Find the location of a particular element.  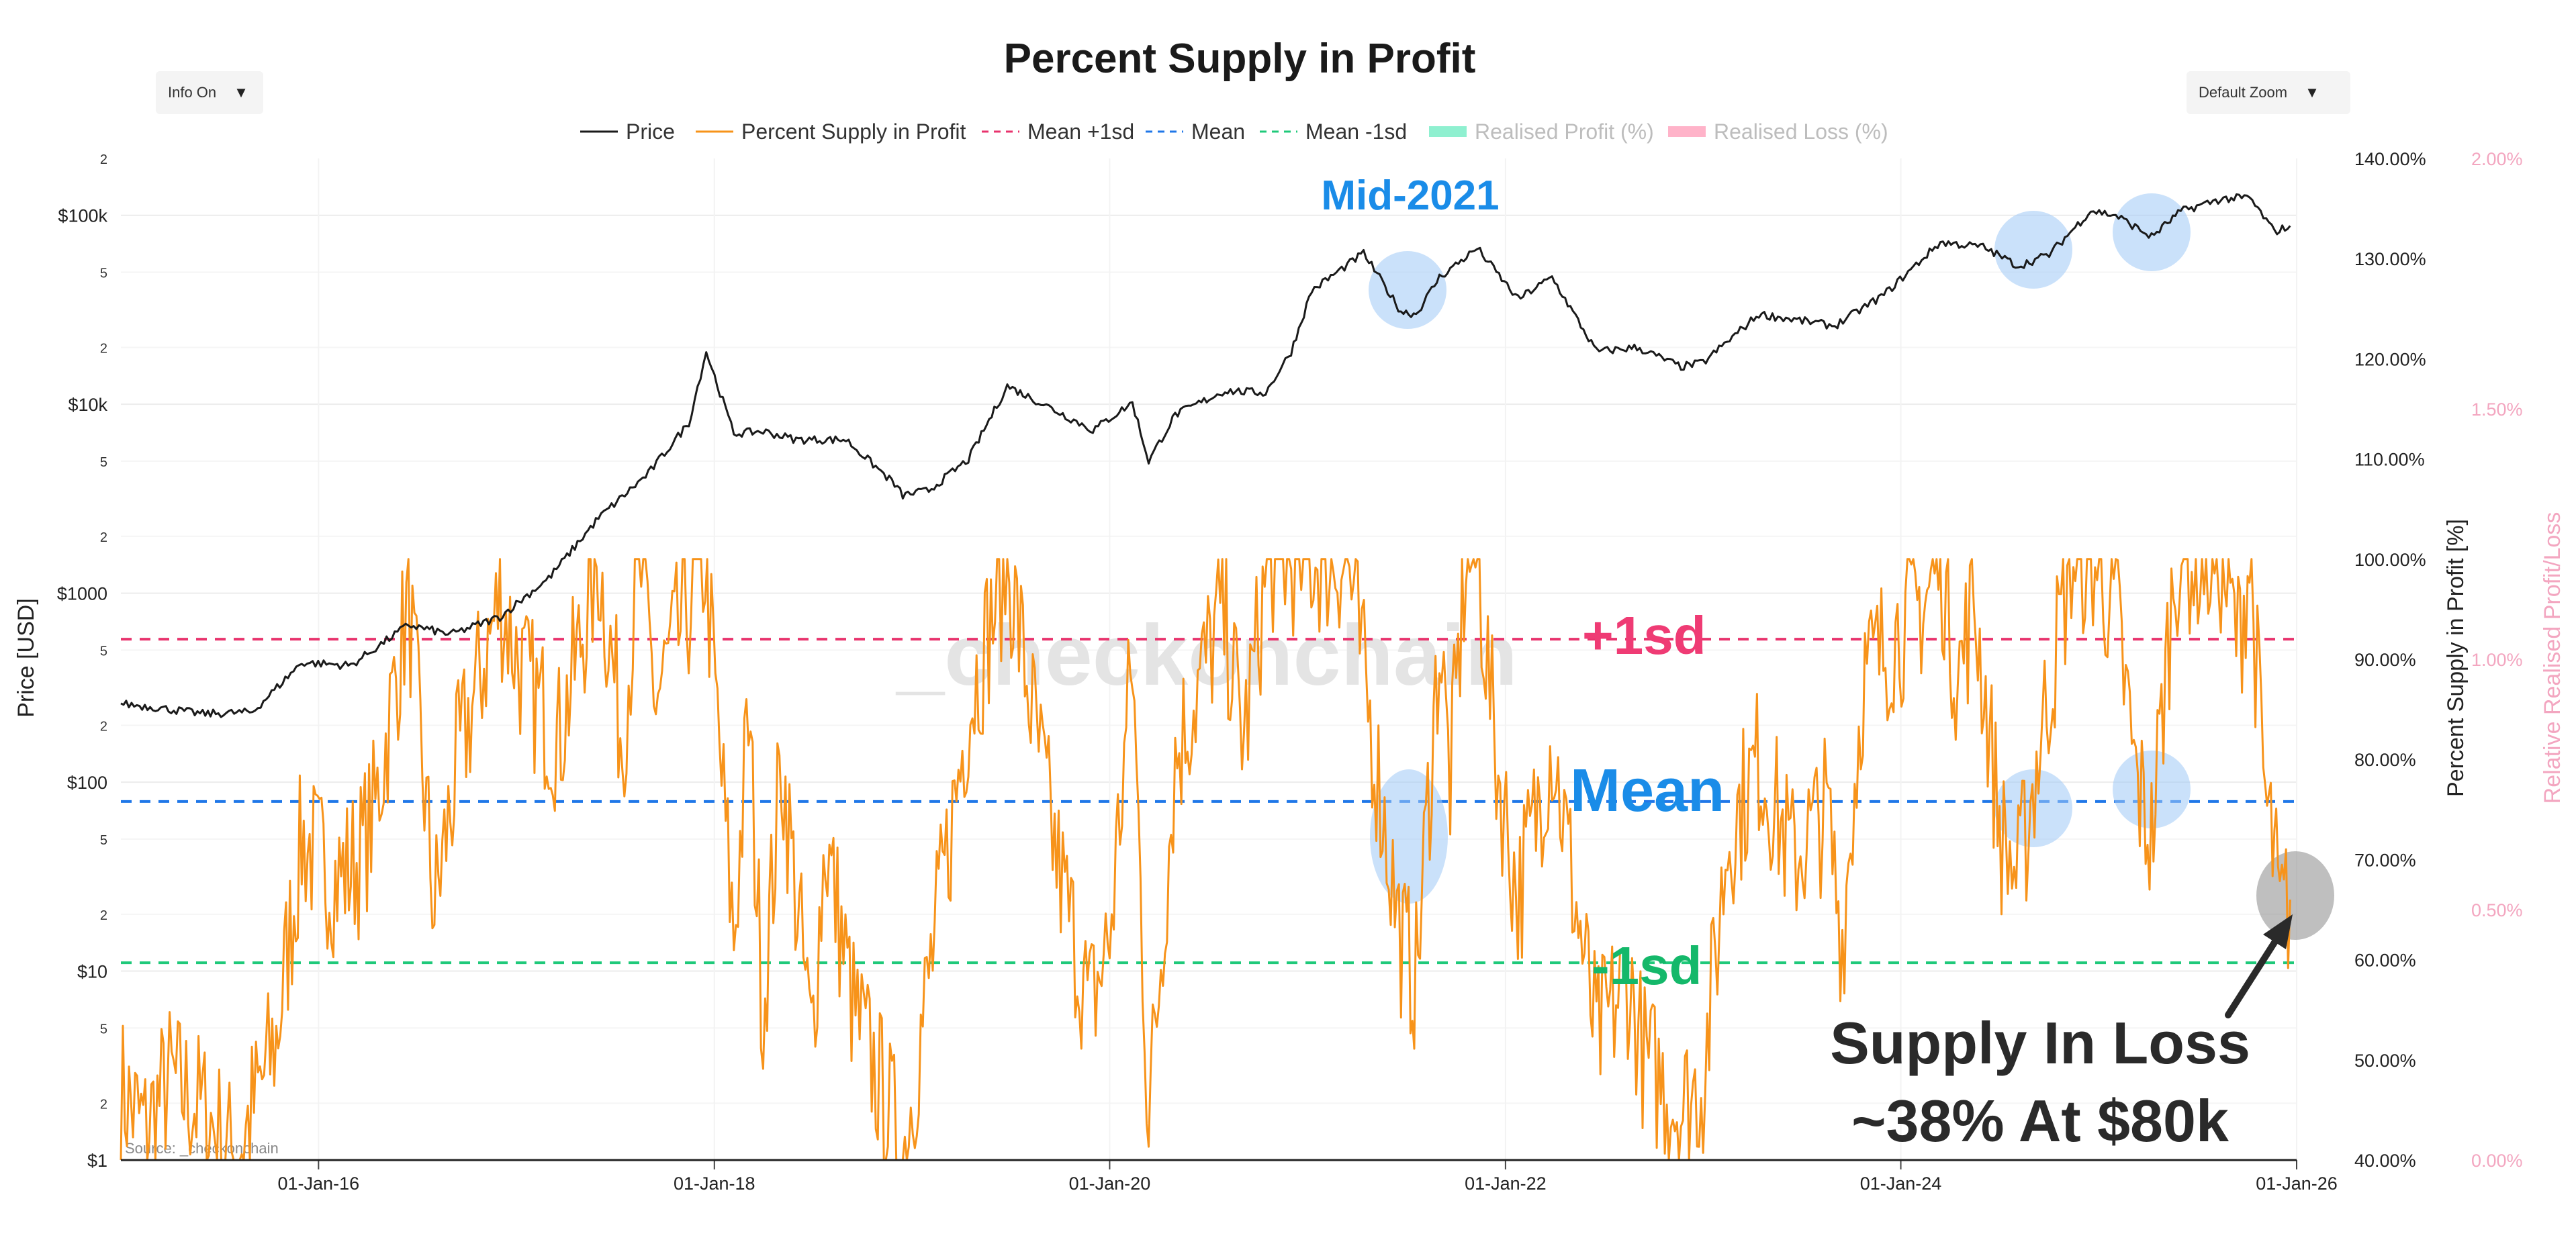

y-right-tick: 50.00% is located at coordinates (2385, 1061).